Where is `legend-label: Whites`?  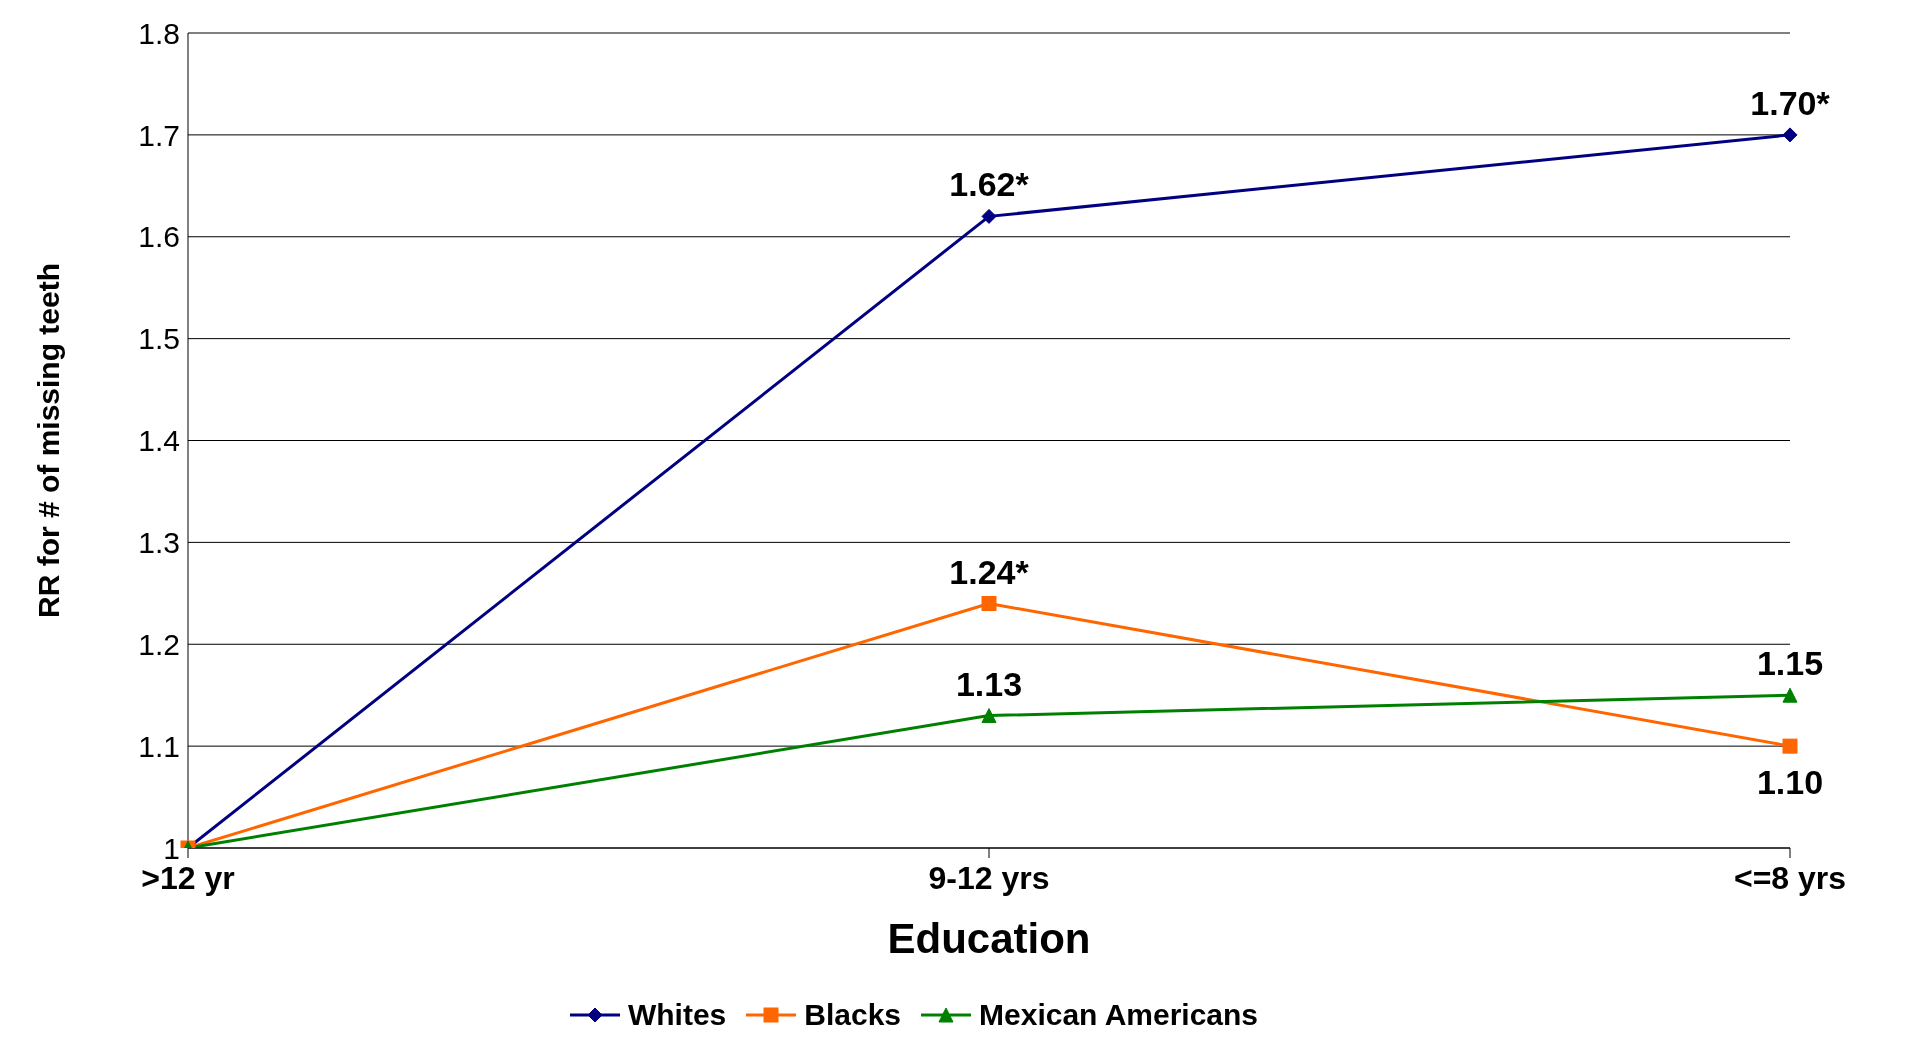
legend-label: Whites is located at coordinates (676, 1015).